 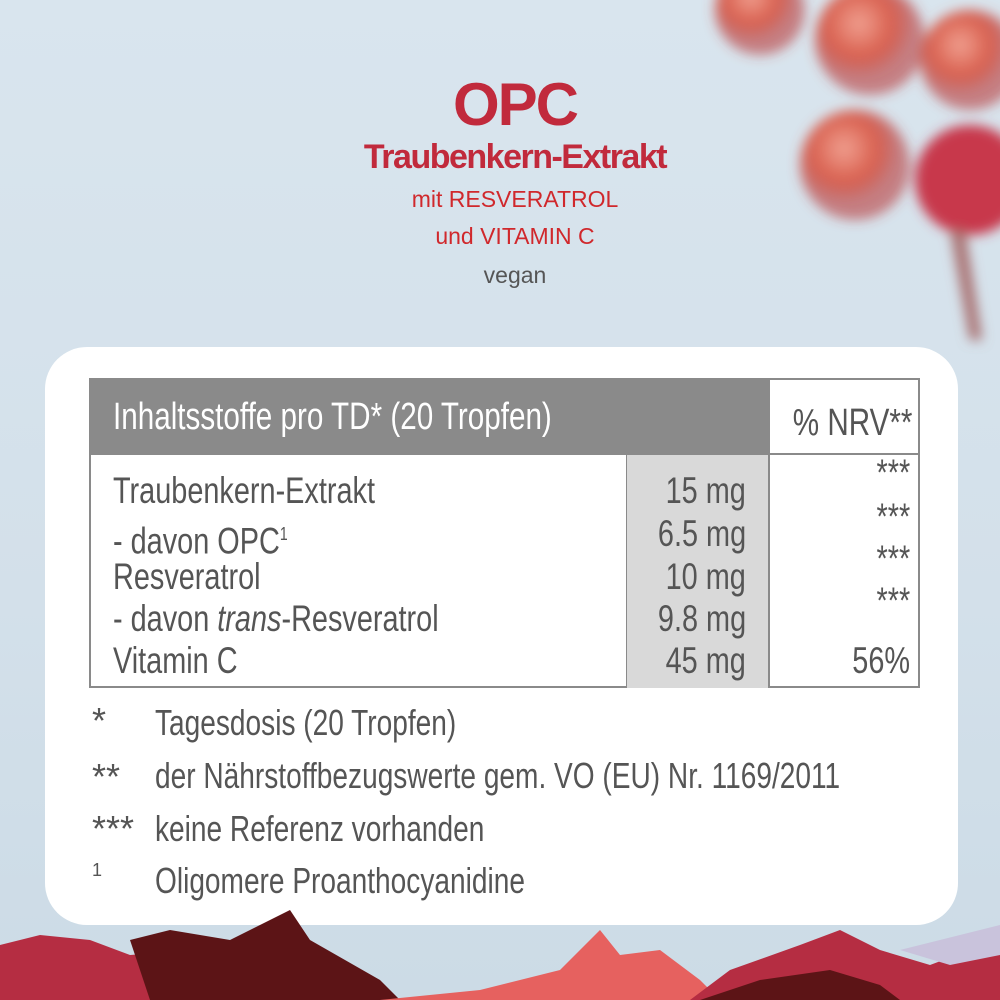 I want to click on amount-column, so click(x=697, y=571).